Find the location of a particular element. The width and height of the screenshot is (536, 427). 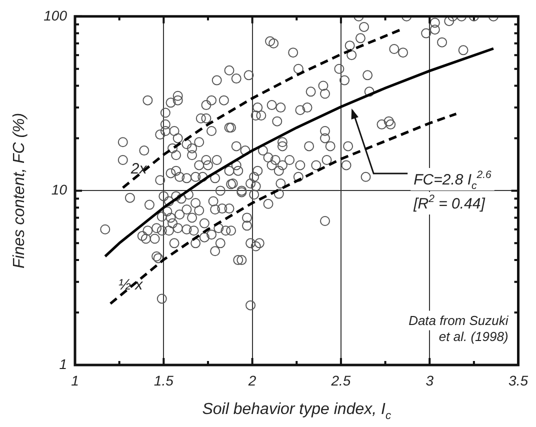

x-tick-label: 2.5 is located at coordinates (340, 380).